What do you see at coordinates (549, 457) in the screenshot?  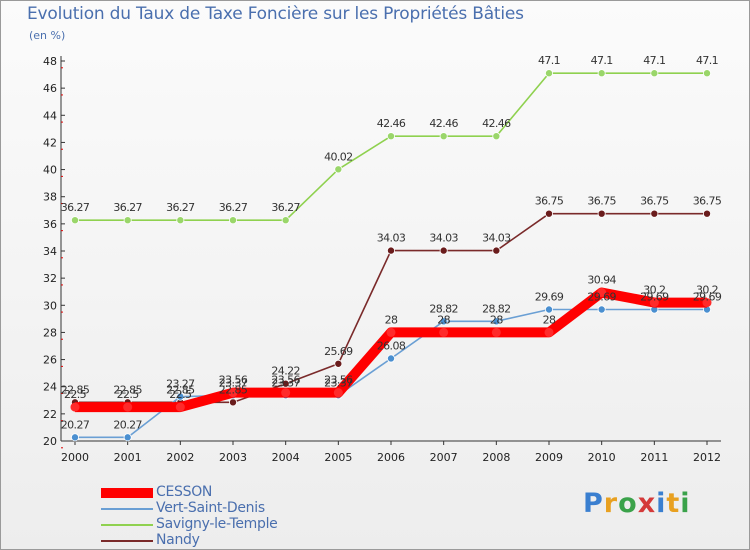 I see `x-tick-label: 2009` at bounding box center [549, 457].